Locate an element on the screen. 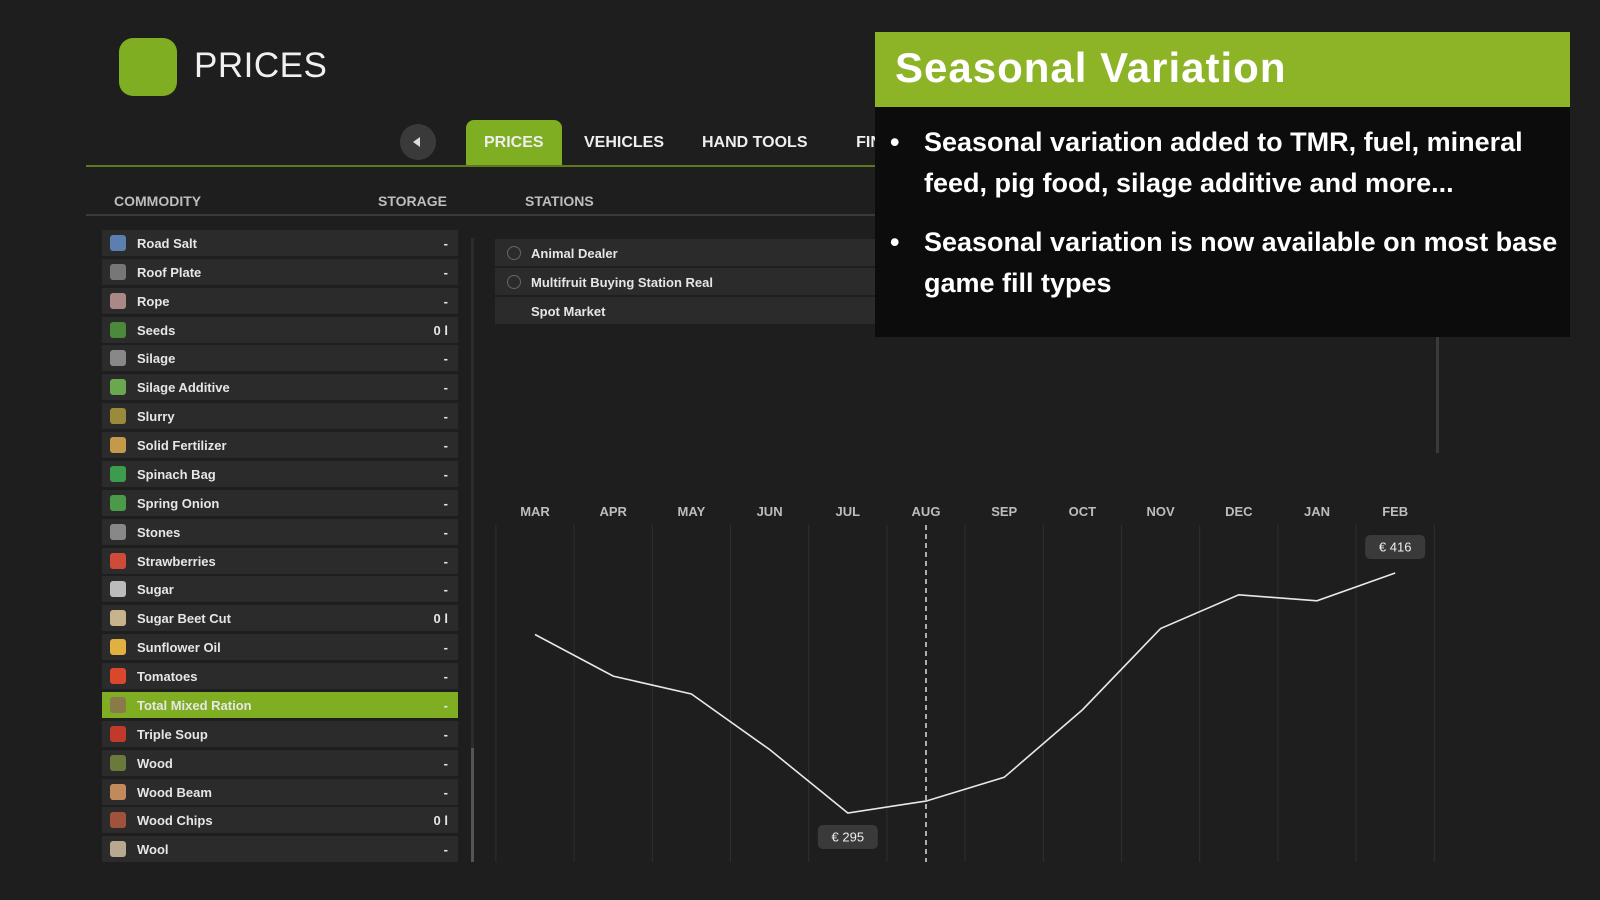 The image size is (1600, 900). commodity-row: Roof Plate - is located at coordinates (280, 271).